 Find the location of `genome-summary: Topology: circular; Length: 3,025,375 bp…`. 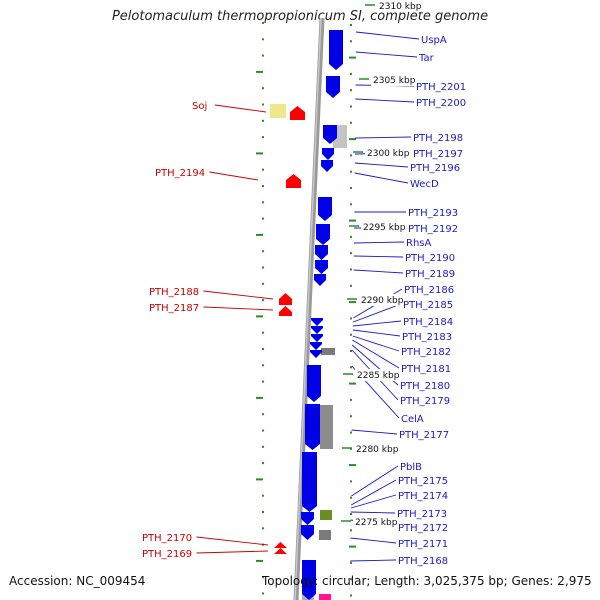

genome-summary: Topology: circular; Length: 3,025,375 bp… is located at coordinates (427, 581).